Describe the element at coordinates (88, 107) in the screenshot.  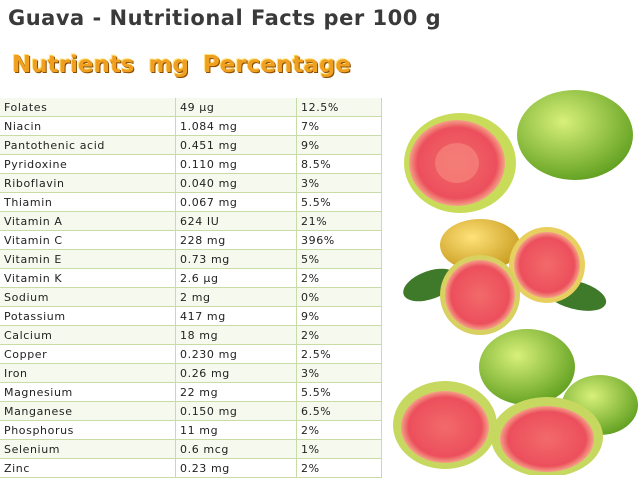
I see `table-cell: Folates` at that location.